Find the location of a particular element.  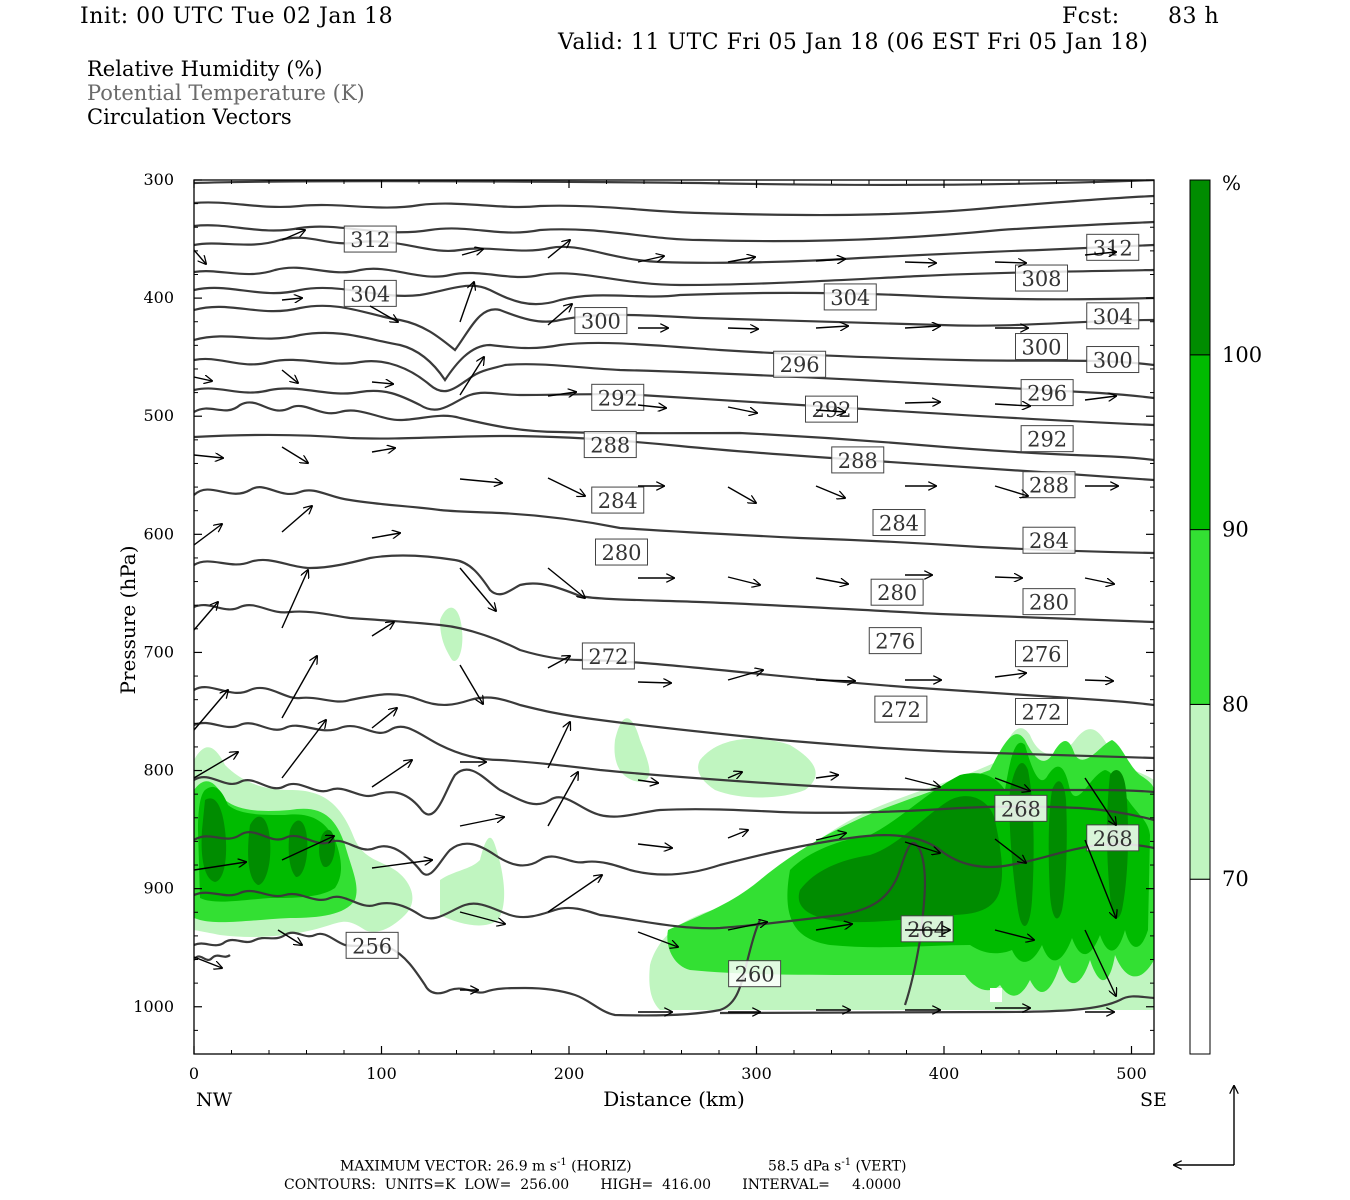

contour-label: 256 is located at coordinates (372, 945).